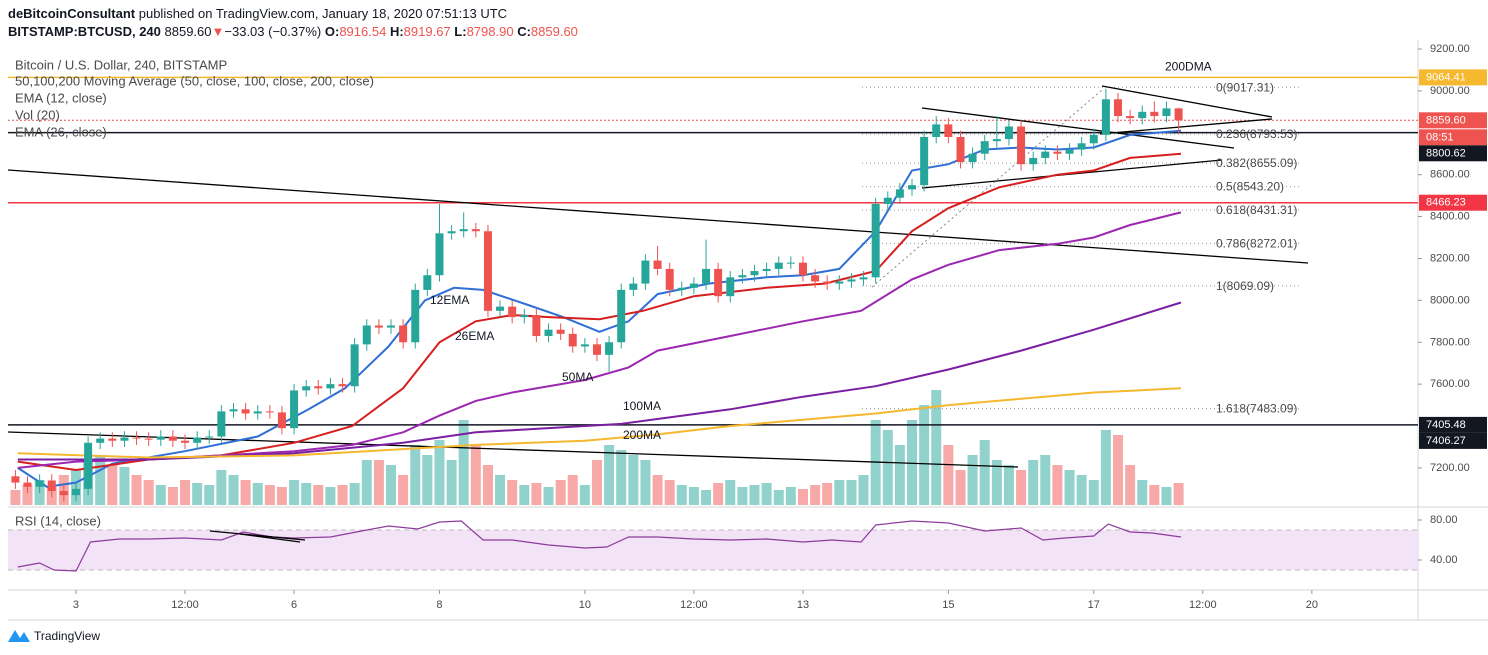  What do you see at coordinates (1188, 66) in the screenshot?
I see `level-name: 200DMA` at bounding box center [1188, 66].